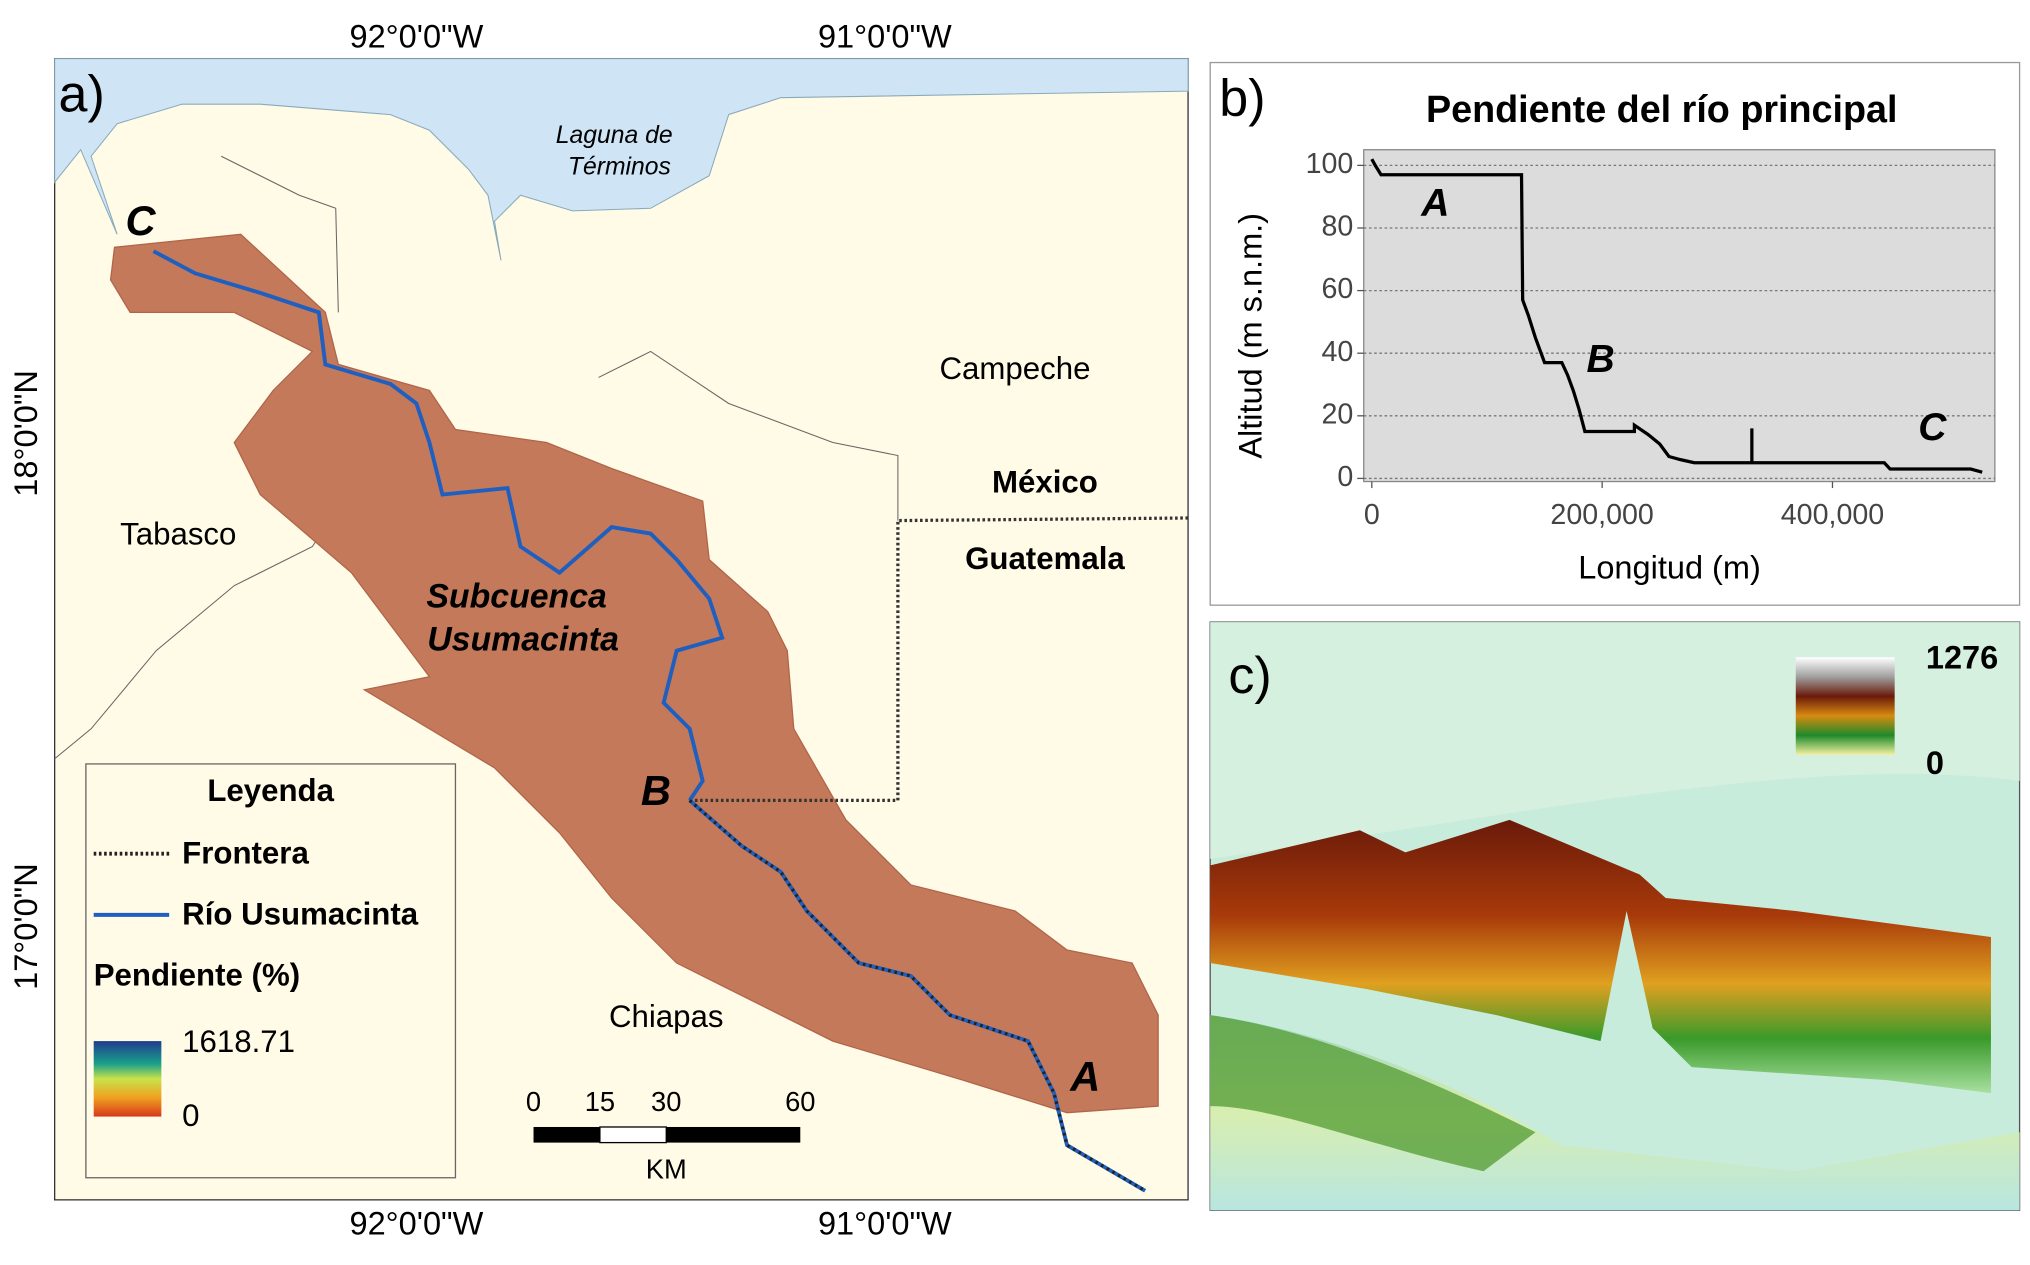 This screenshot has height=1265, width=2030. Describe the element at coordinates (1669, 568) in the screenshot. I see `x-axis-label: Longitud (m)` at that location.